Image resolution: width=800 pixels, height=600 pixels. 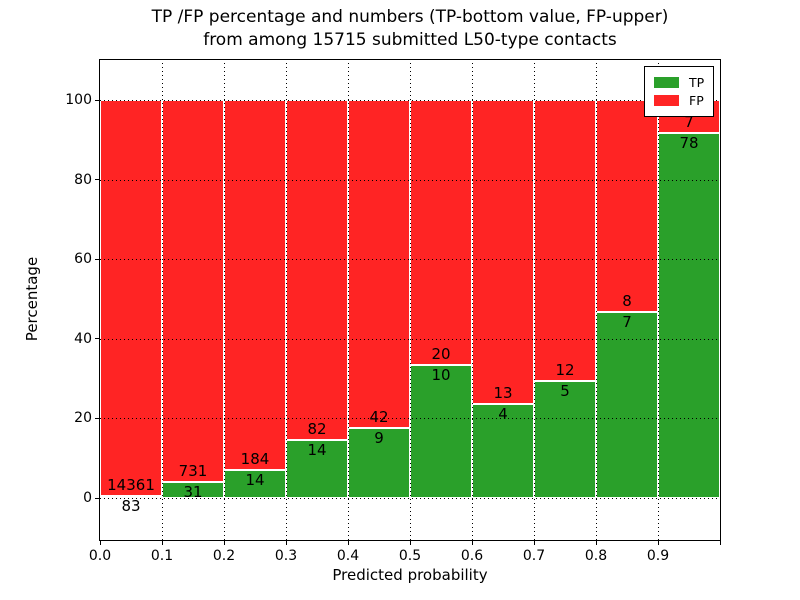 What do you see at coordinates (348, 556) in the screenshot?
I see `x-tick-label: 0.4` at bounding box center [348, 556].